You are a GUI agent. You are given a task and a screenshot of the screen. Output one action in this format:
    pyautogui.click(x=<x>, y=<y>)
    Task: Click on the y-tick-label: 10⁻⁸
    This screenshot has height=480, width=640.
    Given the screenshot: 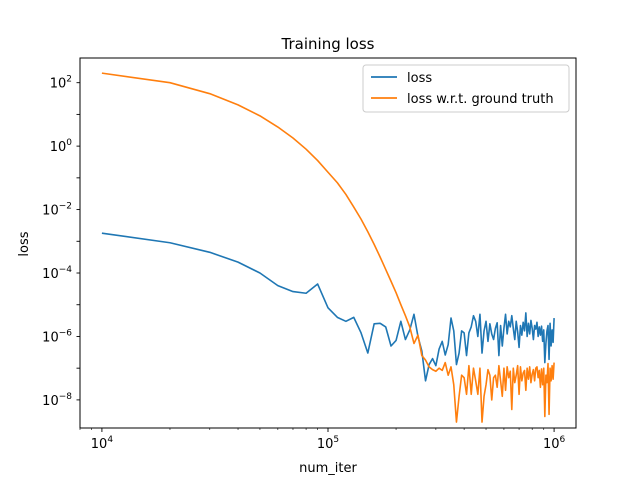 What is the action you would take?
    pyautogui.click(x=57, y=400)
    